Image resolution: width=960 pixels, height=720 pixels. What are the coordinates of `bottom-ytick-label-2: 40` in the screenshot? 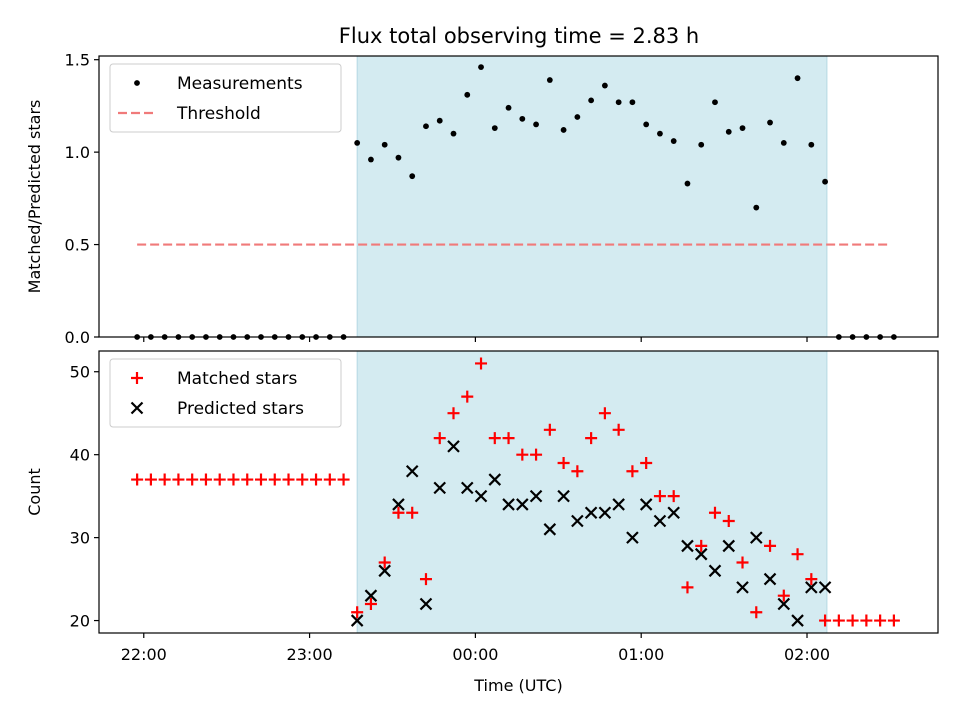 It's located at (80, 455).